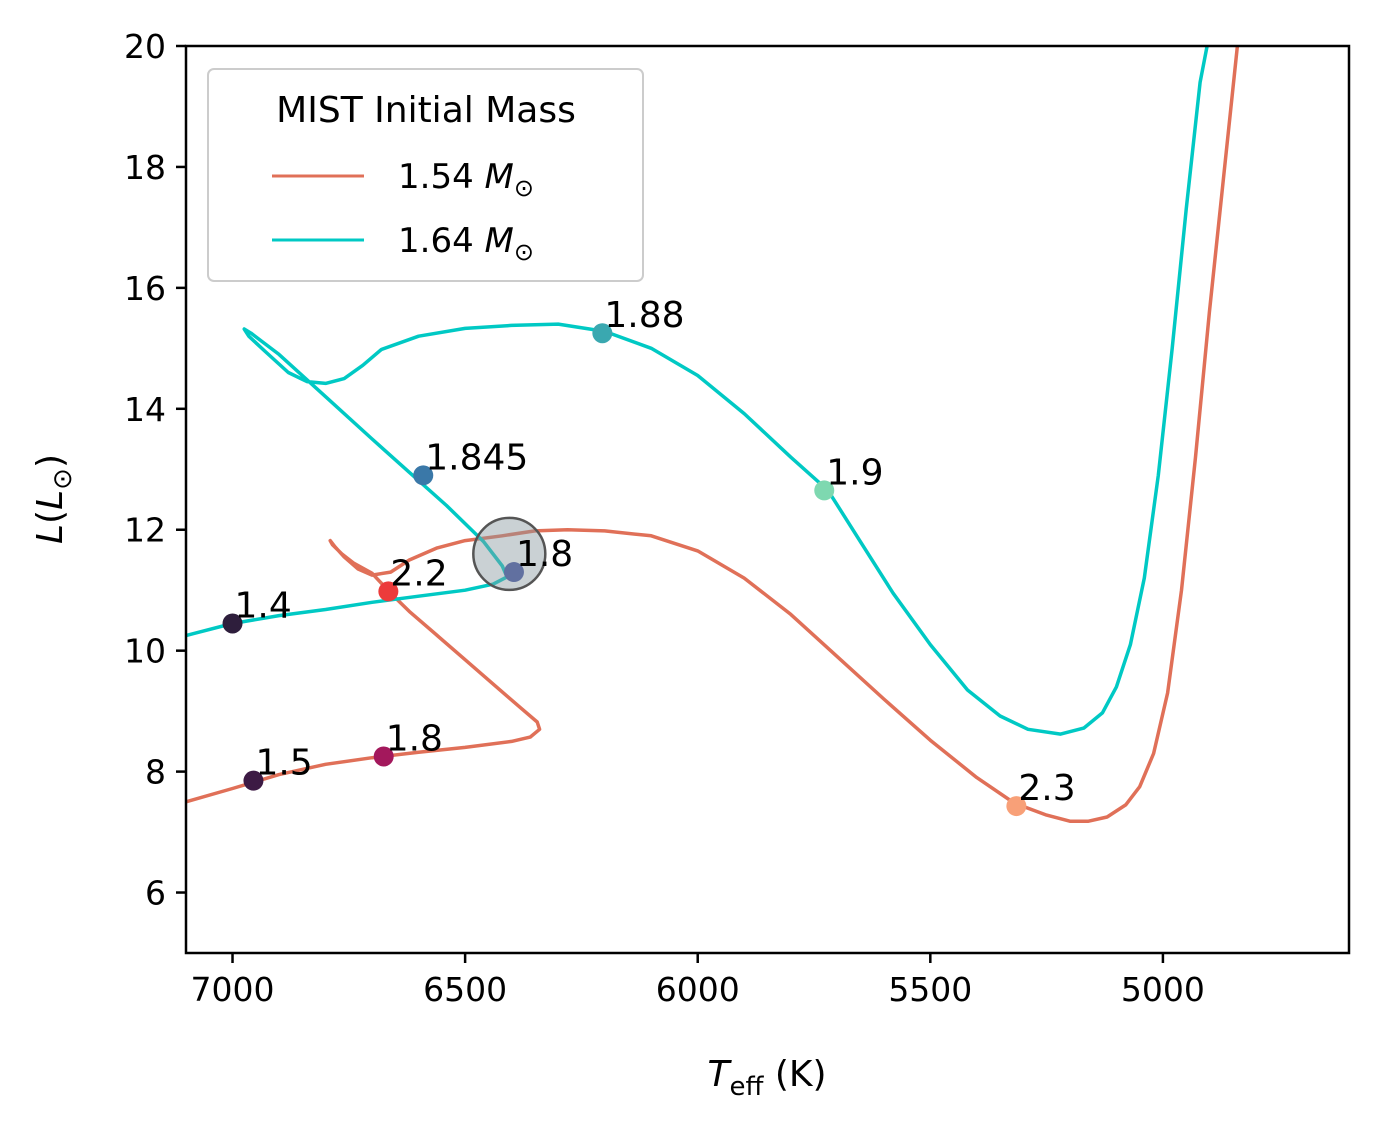 The width and height of the screenshot is (1378, 1125). Describe the element at coordinates (155, 772) in the screenshot. I see `y-tick-label-2: 8` at that location.